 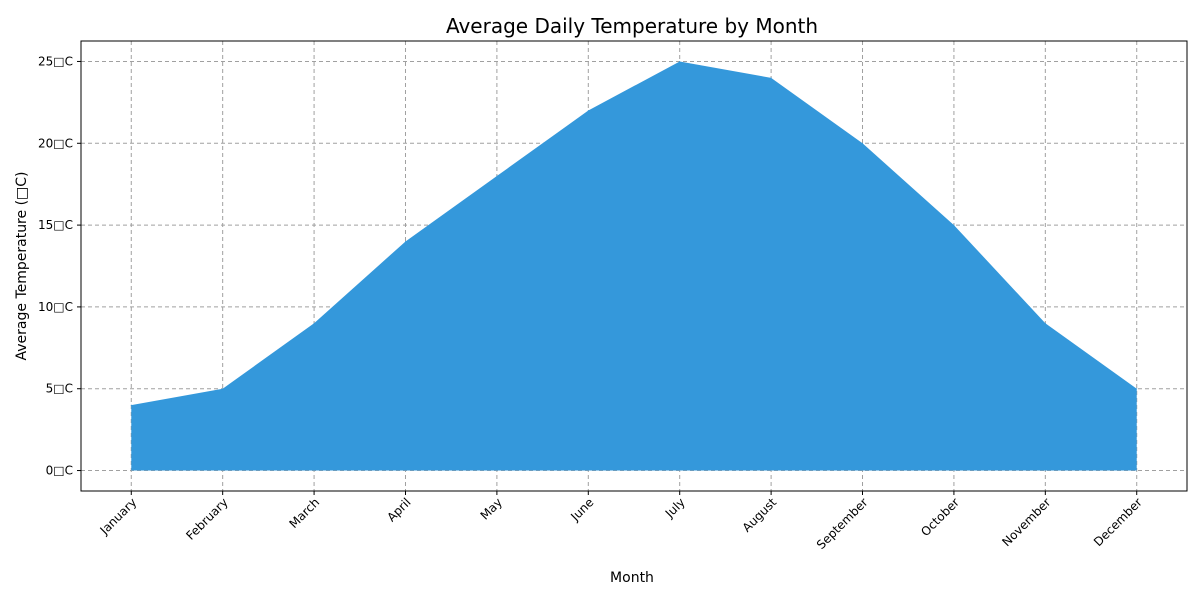 What do you see at coordinates (22, 266) in the screenshot?
I see `y-axis-label: Average Temperature (□C)` at bounding box center [22, 266].